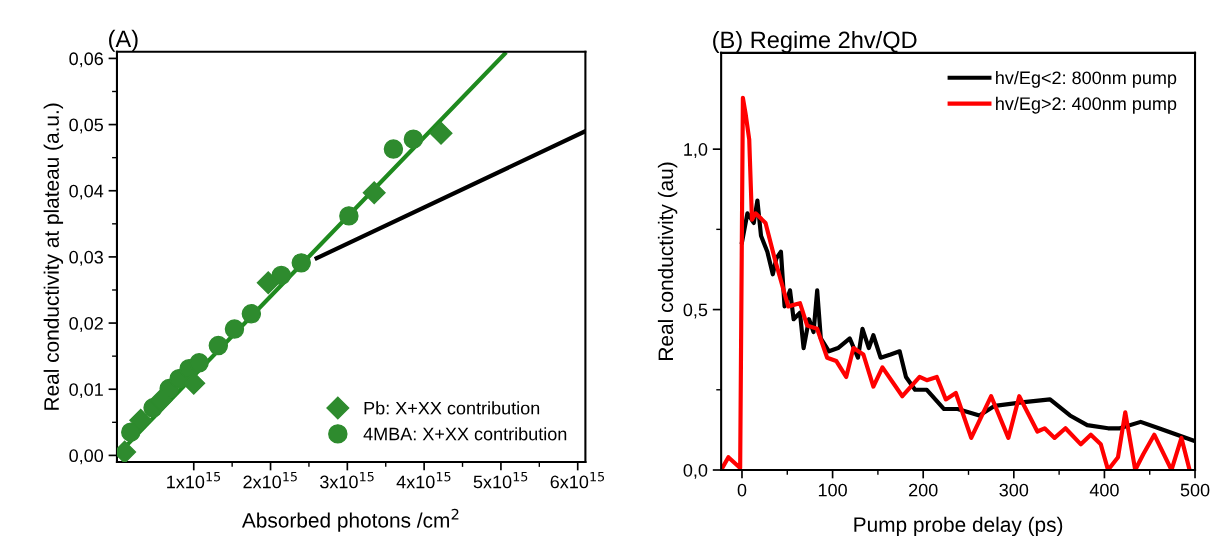  What do you see at coordinates (742, 490) in the screenshot?
I see `x-tick-label: 0` at bounding box center [742, 490].